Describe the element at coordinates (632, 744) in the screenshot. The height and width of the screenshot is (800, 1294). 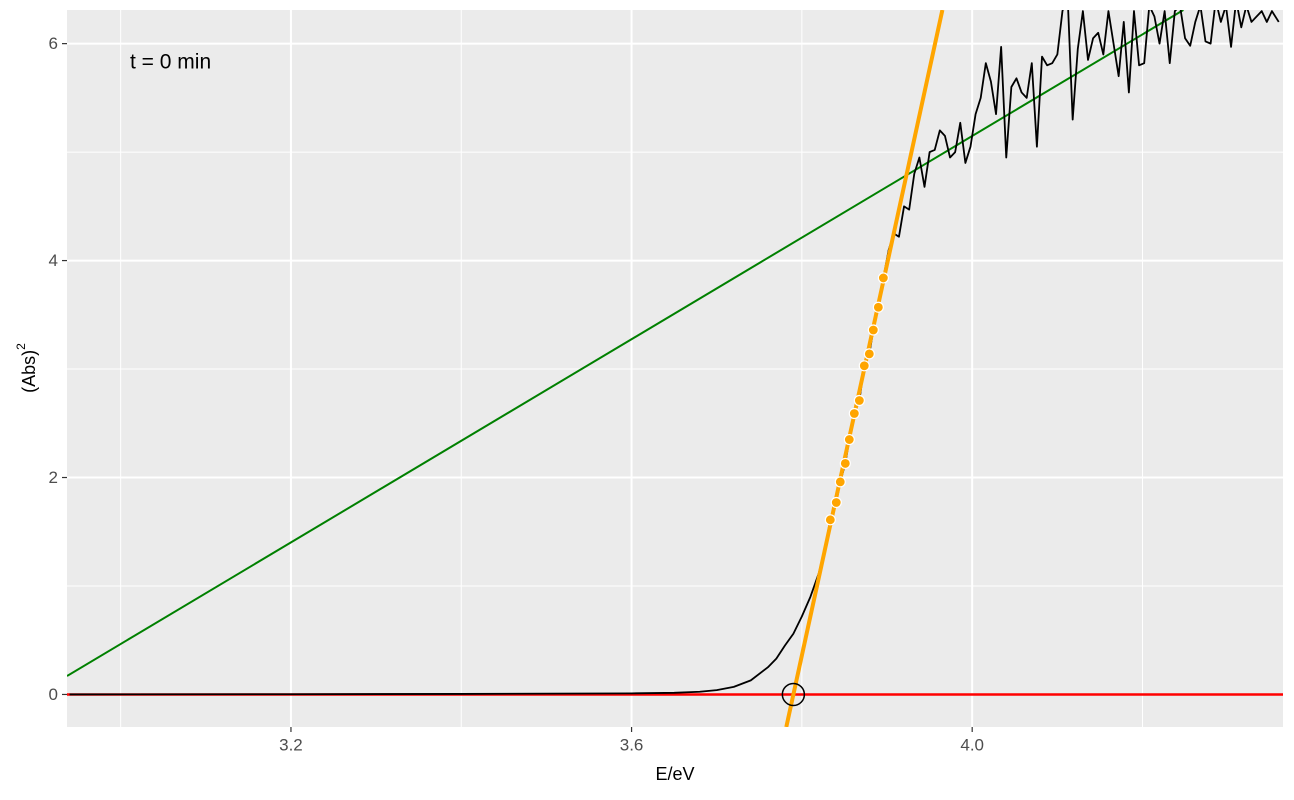
I see `x-tick-label: 3.6` at that location.